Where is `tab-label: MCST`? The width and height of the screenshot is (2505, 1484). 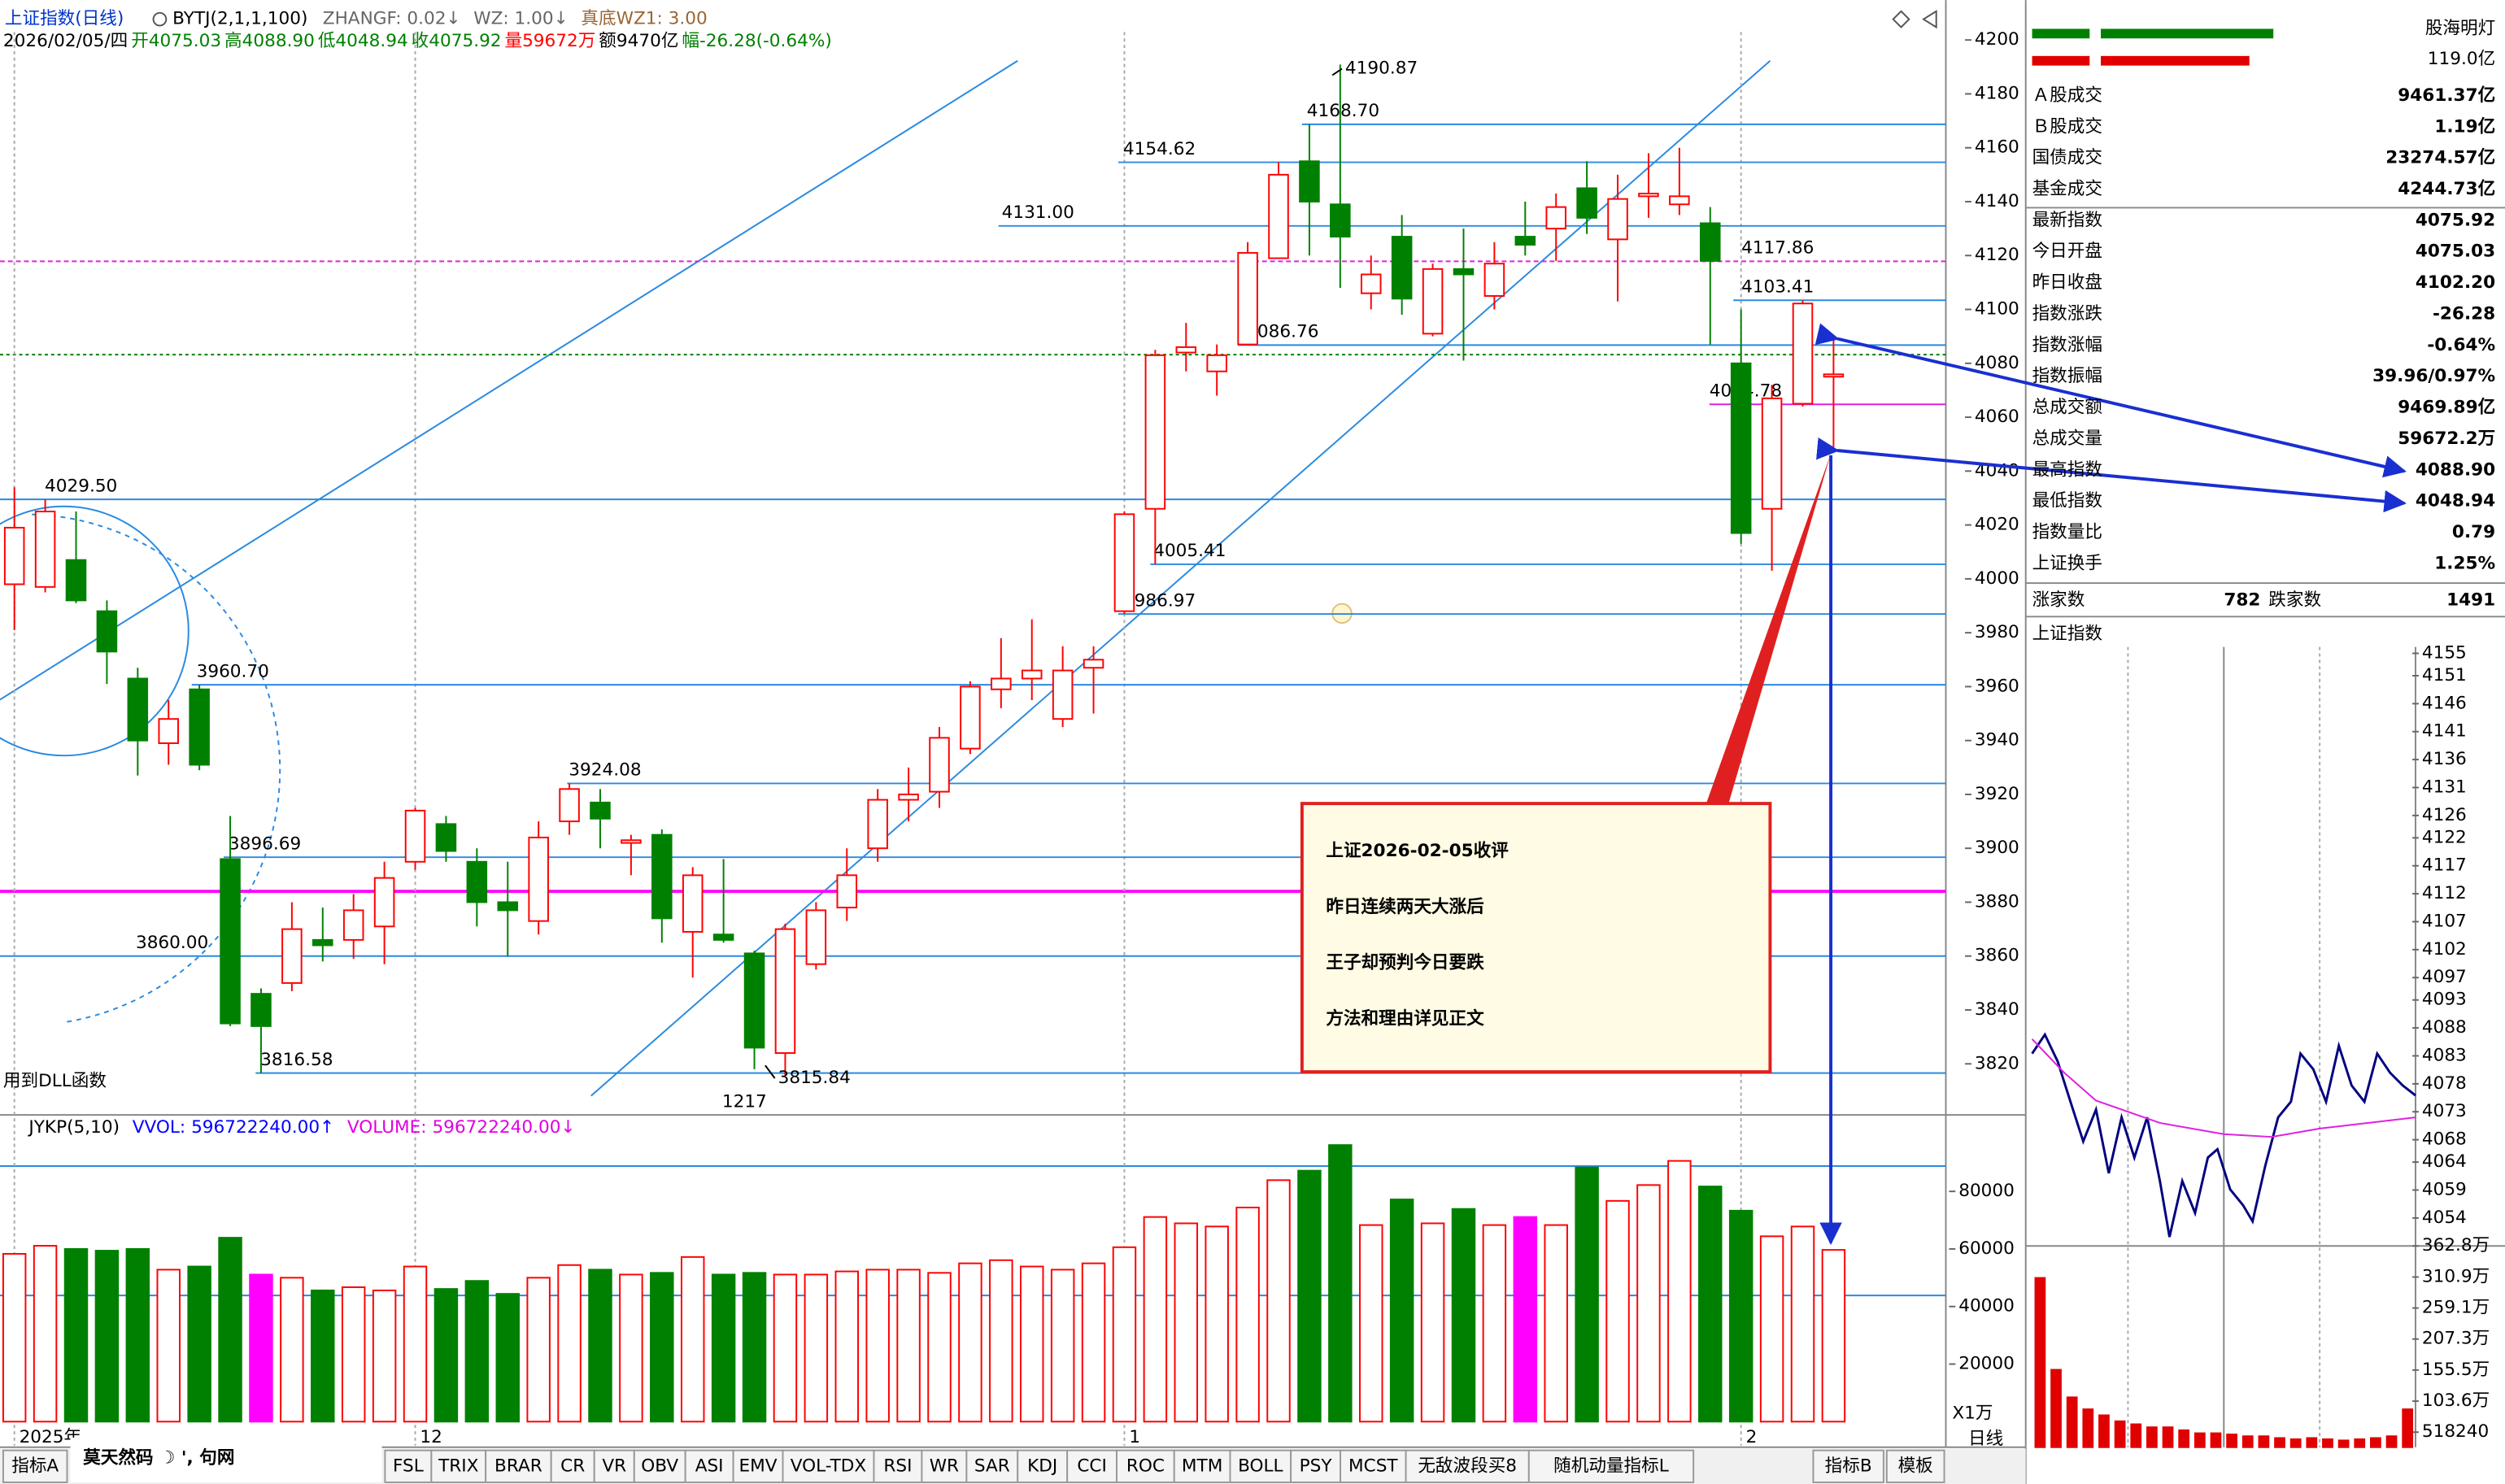
tab-label: MCST is located at coordinates (1373, 1466).